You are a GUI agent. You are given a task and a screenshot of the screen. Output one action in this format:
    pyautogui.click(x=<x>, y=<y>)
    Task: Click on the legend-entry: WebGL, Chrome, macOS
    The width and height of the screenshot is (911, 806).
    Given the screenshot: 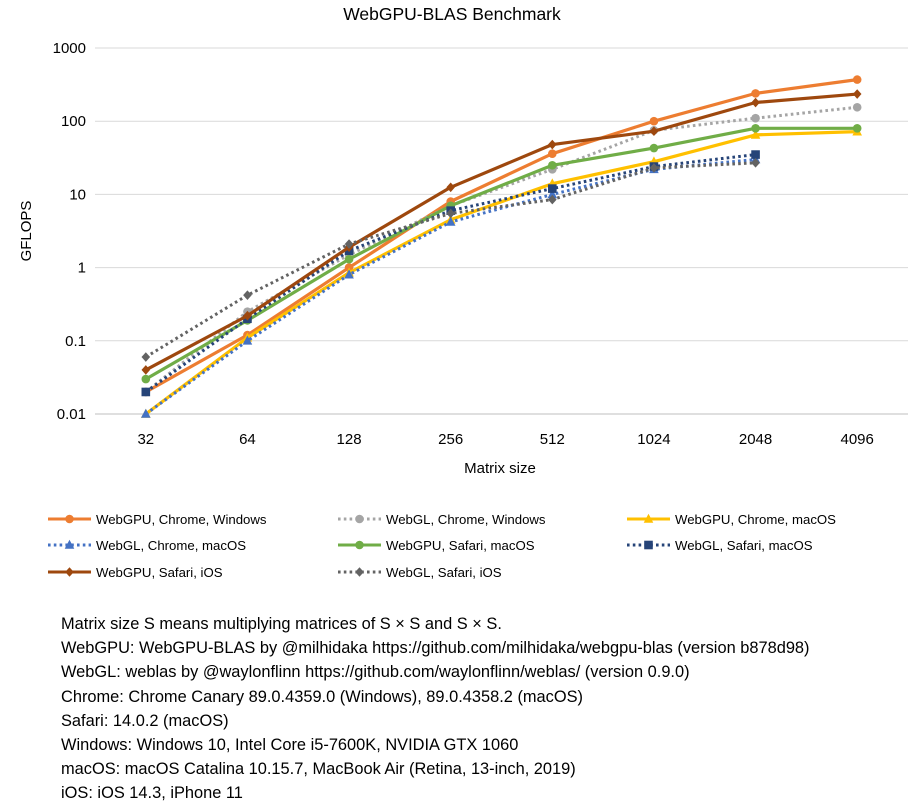 What is the action you would take?
    pyautogui.click(x=147, y=545)
    